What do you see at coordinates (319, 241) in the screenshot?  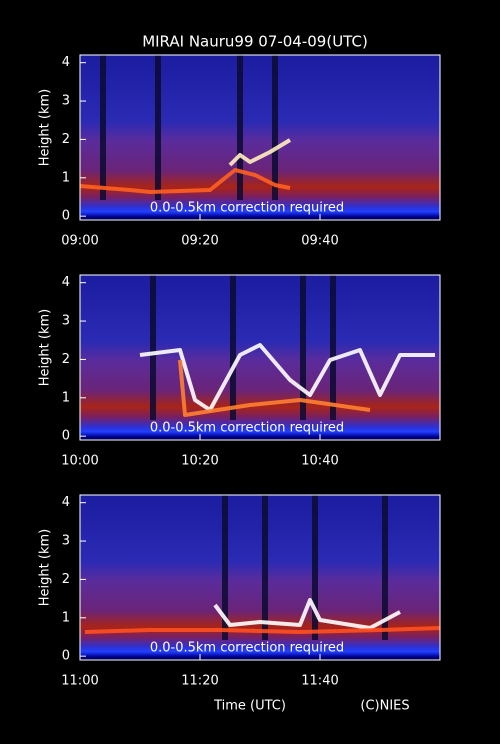 I see `x-tick-label: 09:40` at bounding box center [319, 241].